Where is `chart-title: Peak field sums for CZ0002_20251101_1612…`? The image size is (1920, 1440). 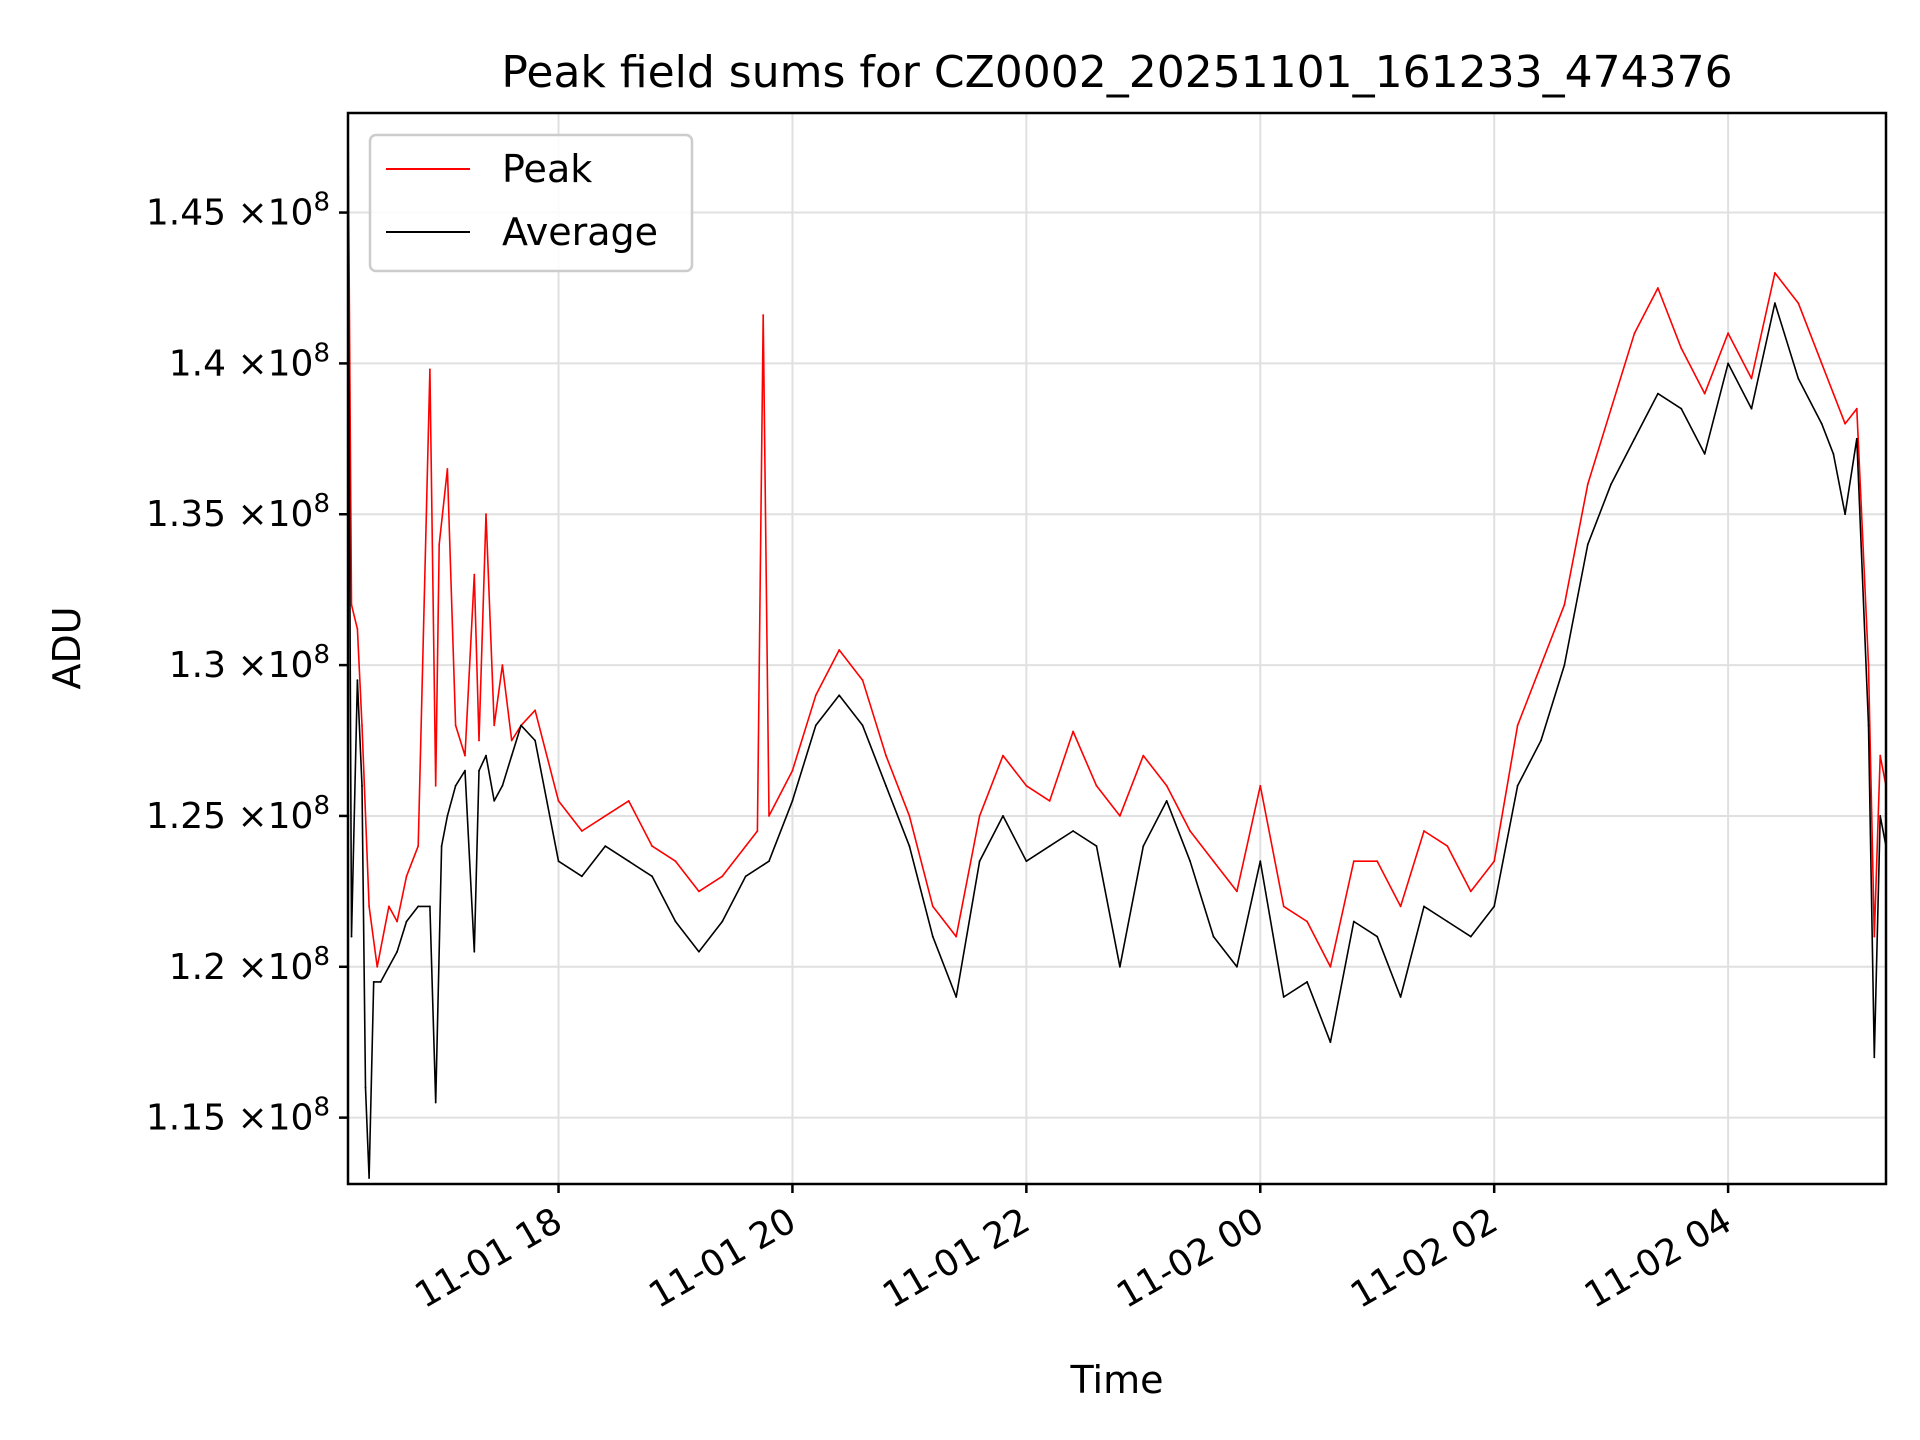
chart-title: Peak field sums for CZ0002_20251101_1612… is located at coordinates (1116, 72).